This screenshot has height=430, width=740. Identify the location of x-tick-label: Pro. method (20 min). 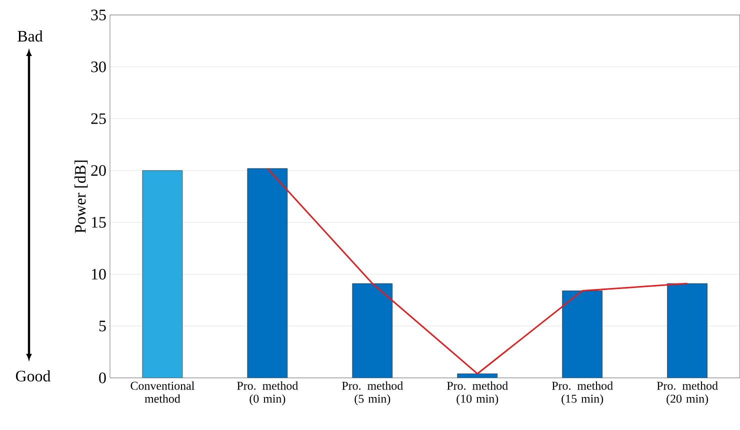
(687, 393).